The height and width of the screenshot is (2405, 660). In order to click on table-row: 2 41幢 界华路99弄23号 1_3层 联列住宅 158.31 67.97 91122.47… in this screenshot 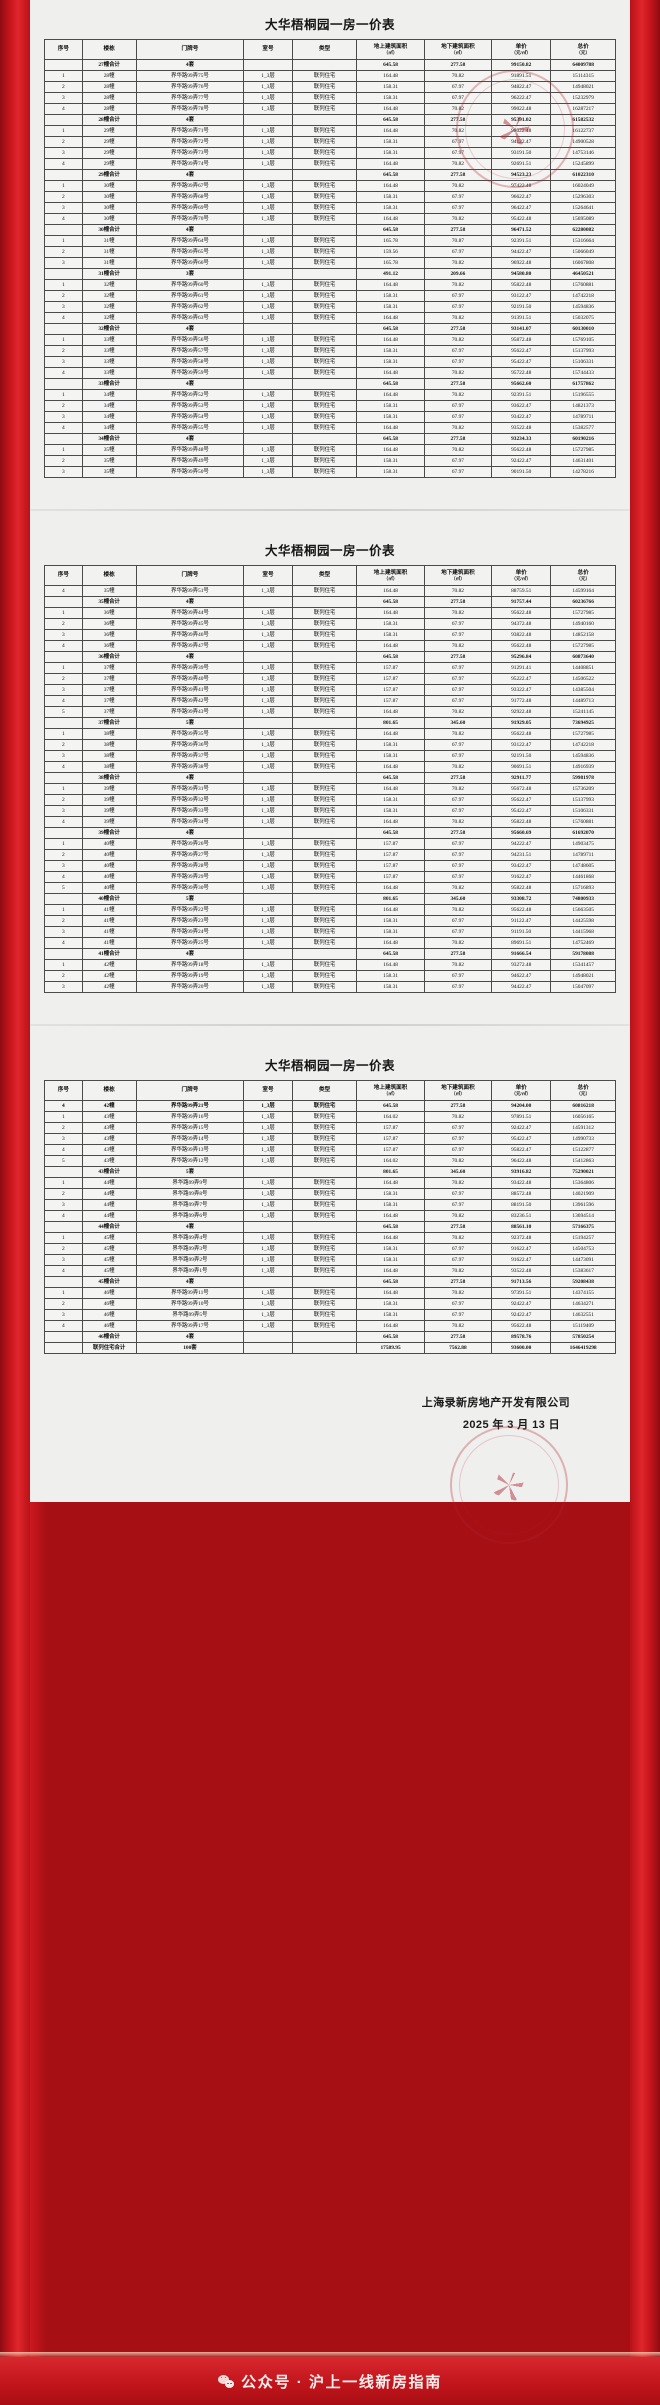, I will do `click(330, 921)`.